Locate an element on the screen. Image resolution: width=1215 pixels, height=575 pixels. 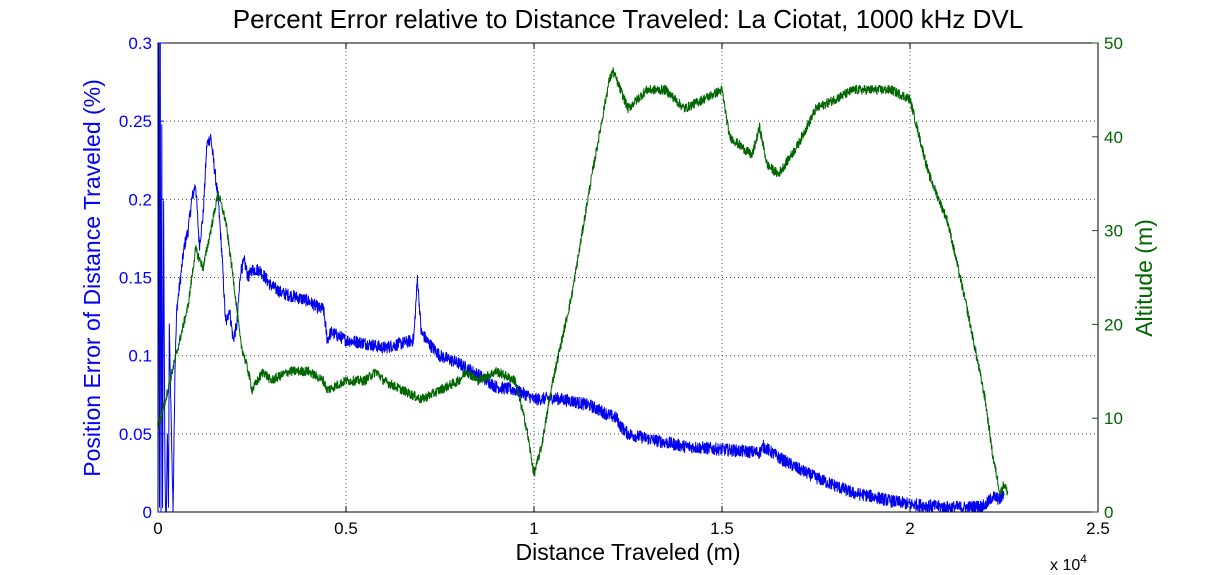
x-multiplier-exponent: 4 is located at coordinates (1083, 559).